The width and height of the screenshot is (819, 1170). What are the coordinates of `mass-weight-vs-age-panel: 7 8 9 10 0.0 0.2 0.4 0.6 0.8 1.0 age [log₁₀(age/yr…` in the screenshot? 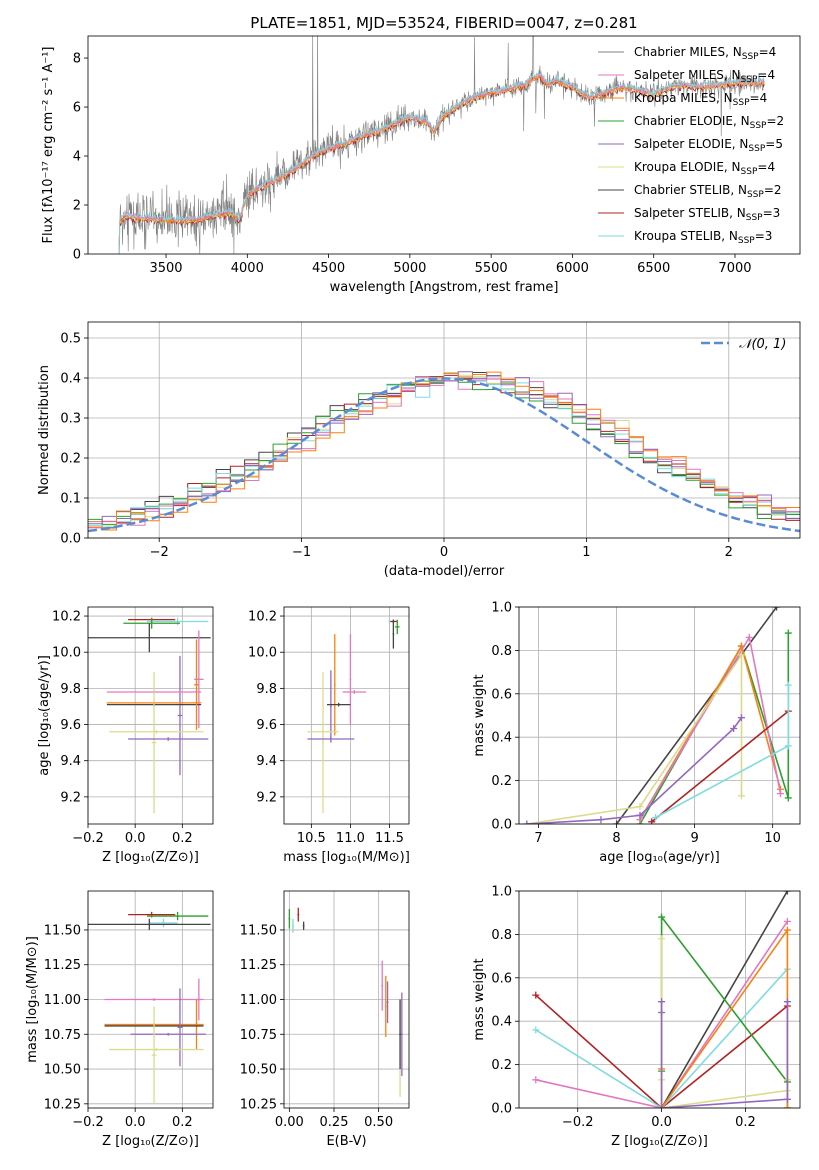 It's located at (636, 733).